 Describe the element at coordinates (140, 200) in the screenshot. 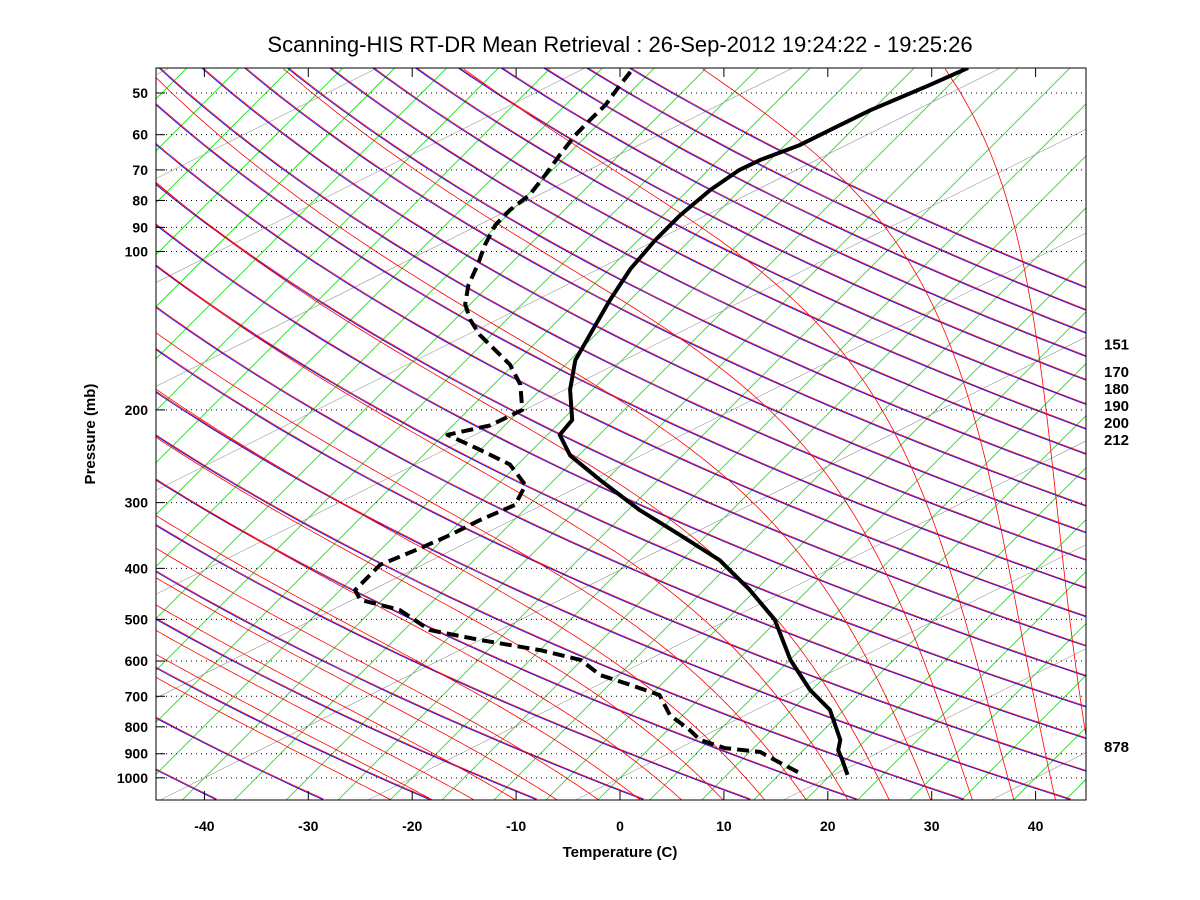

I see `y-tick-label: 80` at that location.